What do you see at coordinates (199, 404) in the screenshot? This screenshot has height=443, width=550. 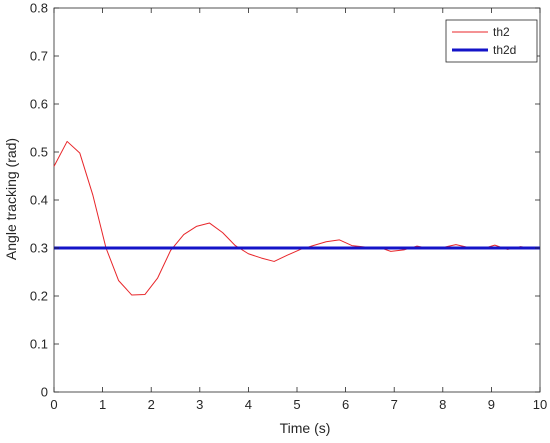 I see `x-tick-label: 3` at bounding box center [199, 404].